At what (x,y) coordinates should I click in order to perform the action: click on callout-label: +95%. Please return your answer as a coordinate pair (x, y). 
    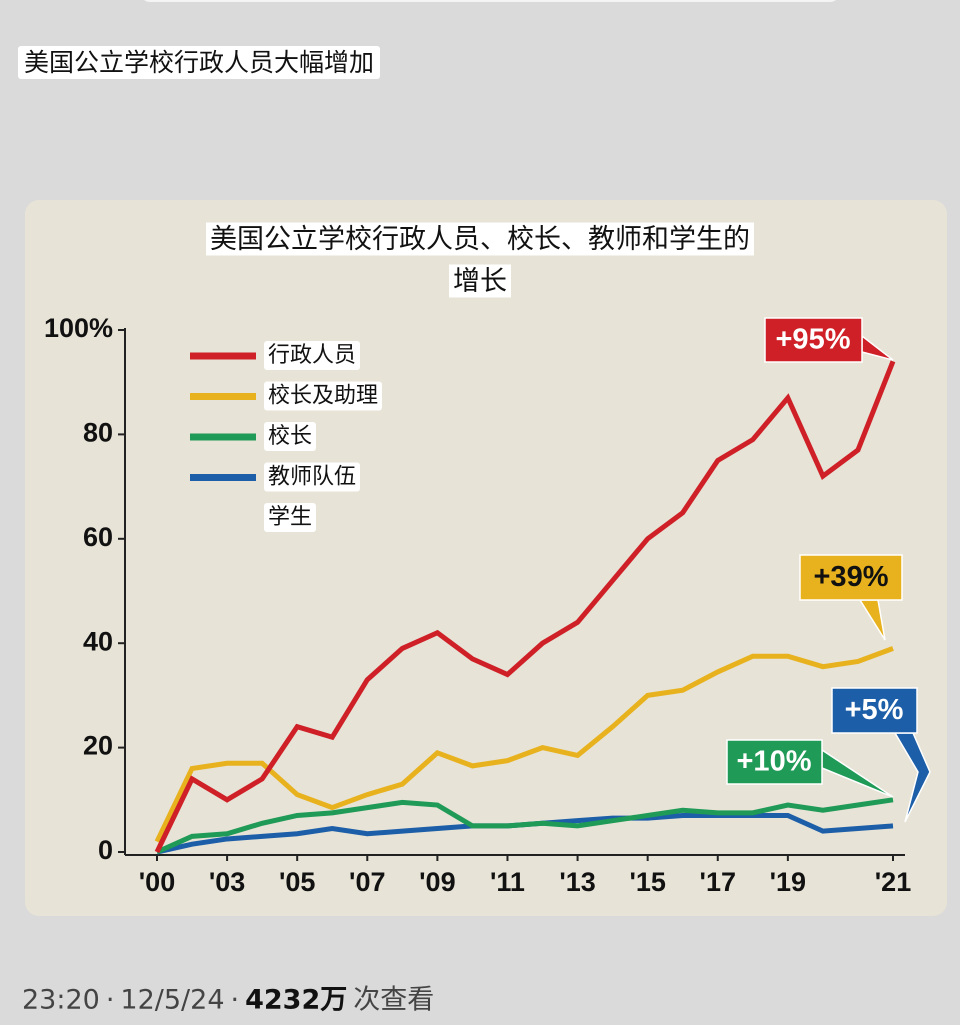
    Looking at the image, I should click on (813, 340).